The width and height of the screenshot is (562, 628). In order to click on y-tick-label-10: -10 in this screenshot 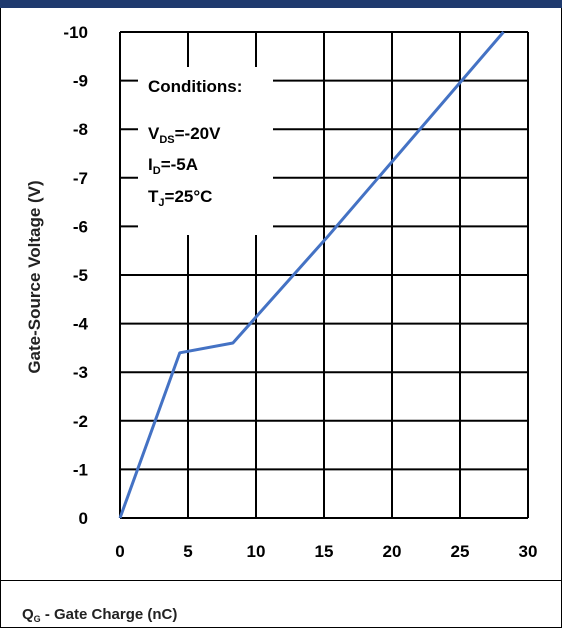, I will do `click(75, 32)`.